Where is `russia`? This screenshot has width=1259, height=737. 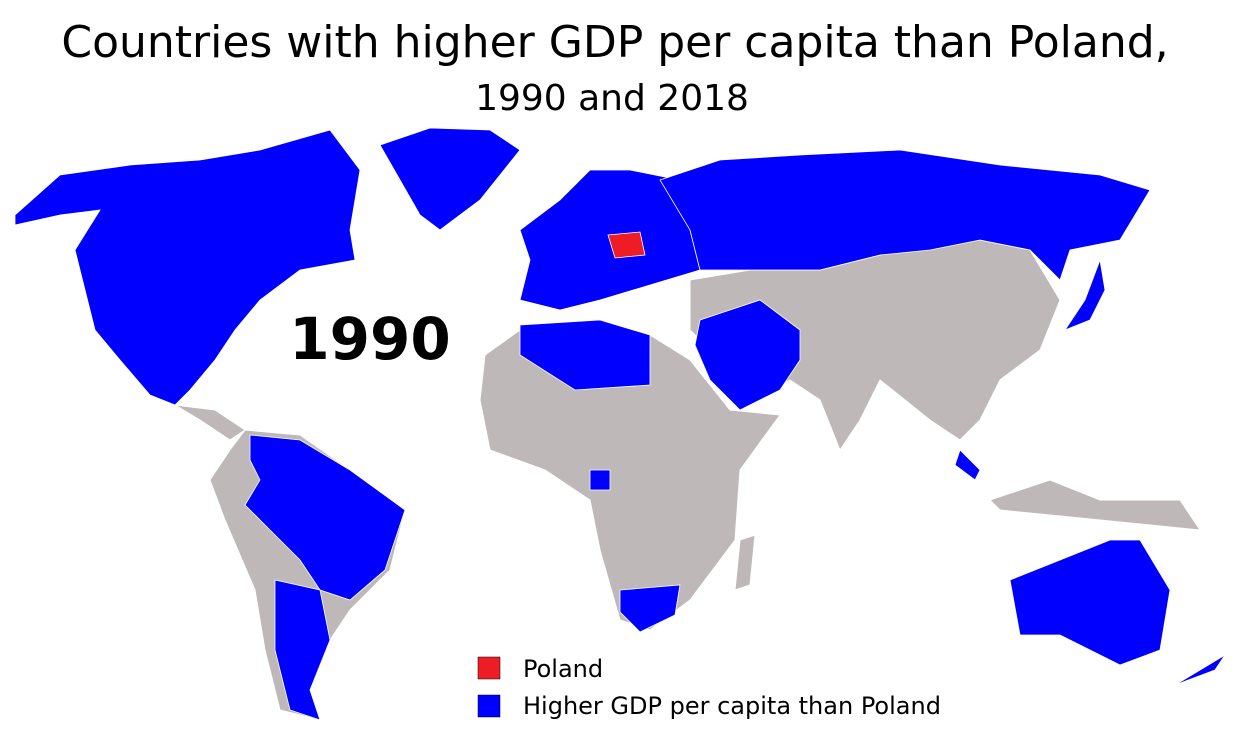
russia is located at coordinates (905, 215).